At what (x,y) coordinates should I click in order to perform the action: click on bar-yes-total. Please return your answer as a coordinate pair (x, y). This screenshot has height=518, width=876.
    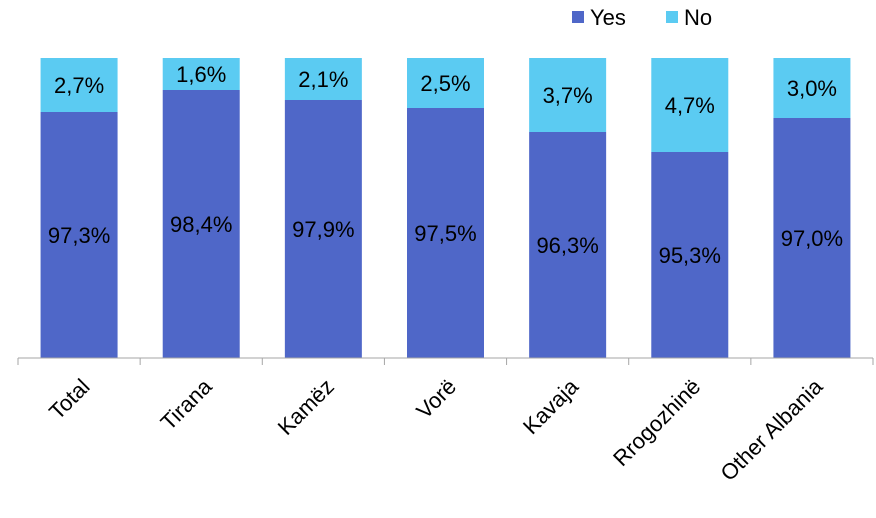
    Looking at the image, I should click on (79, 235).